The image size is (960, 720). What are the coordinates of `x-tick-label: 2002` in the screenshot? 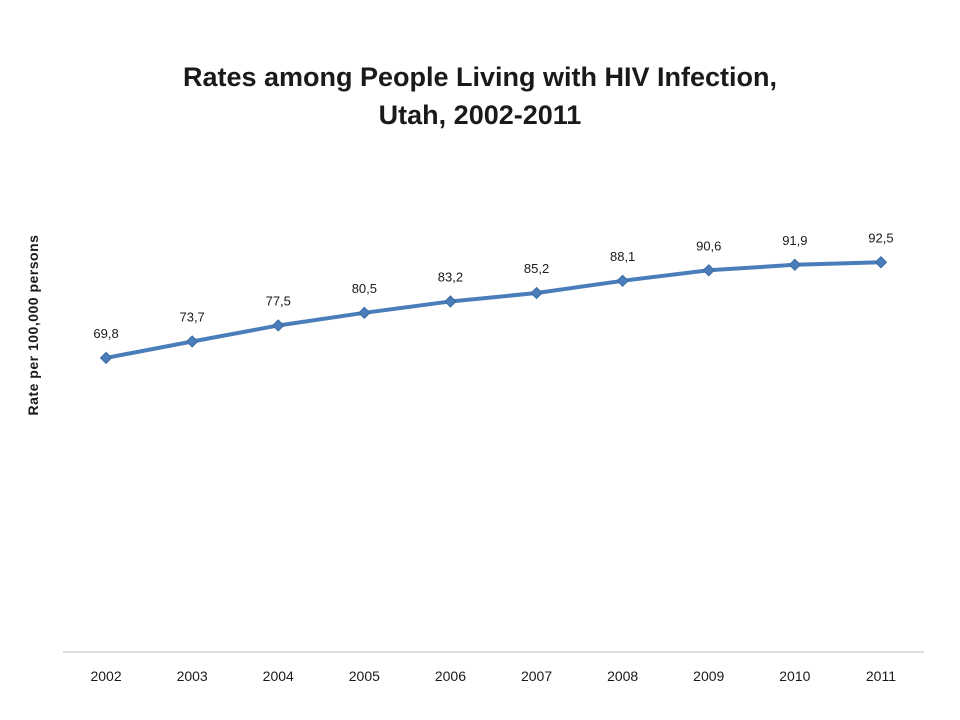 It's located at (105, 676).